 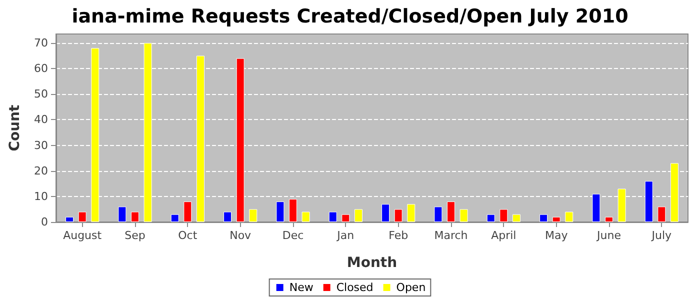 I want to click on y-axis-title: Count, so click(x=15, y=128).